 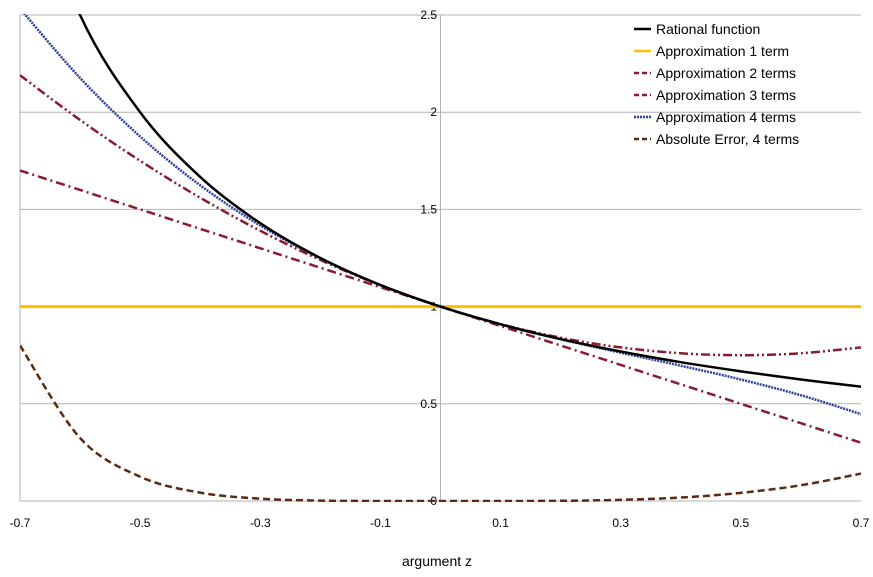 I want to click on x-tick-label: 0.7, so click(x=861, y=523).